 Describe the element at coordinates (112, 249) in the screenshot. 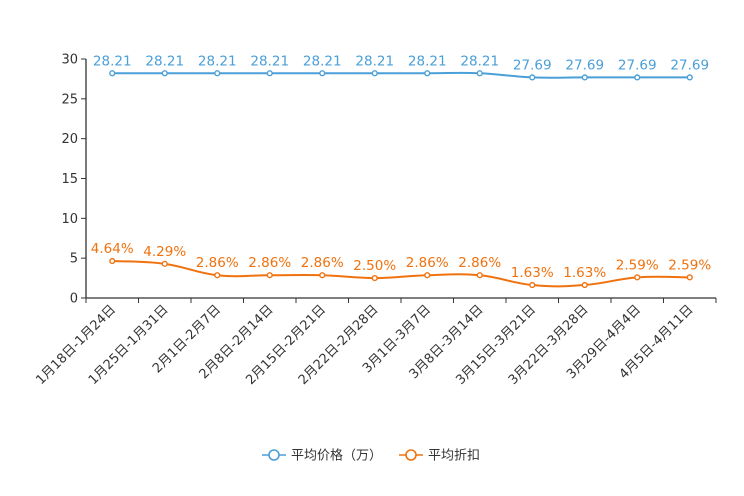

I see `data-label: 4.64%` at that location.